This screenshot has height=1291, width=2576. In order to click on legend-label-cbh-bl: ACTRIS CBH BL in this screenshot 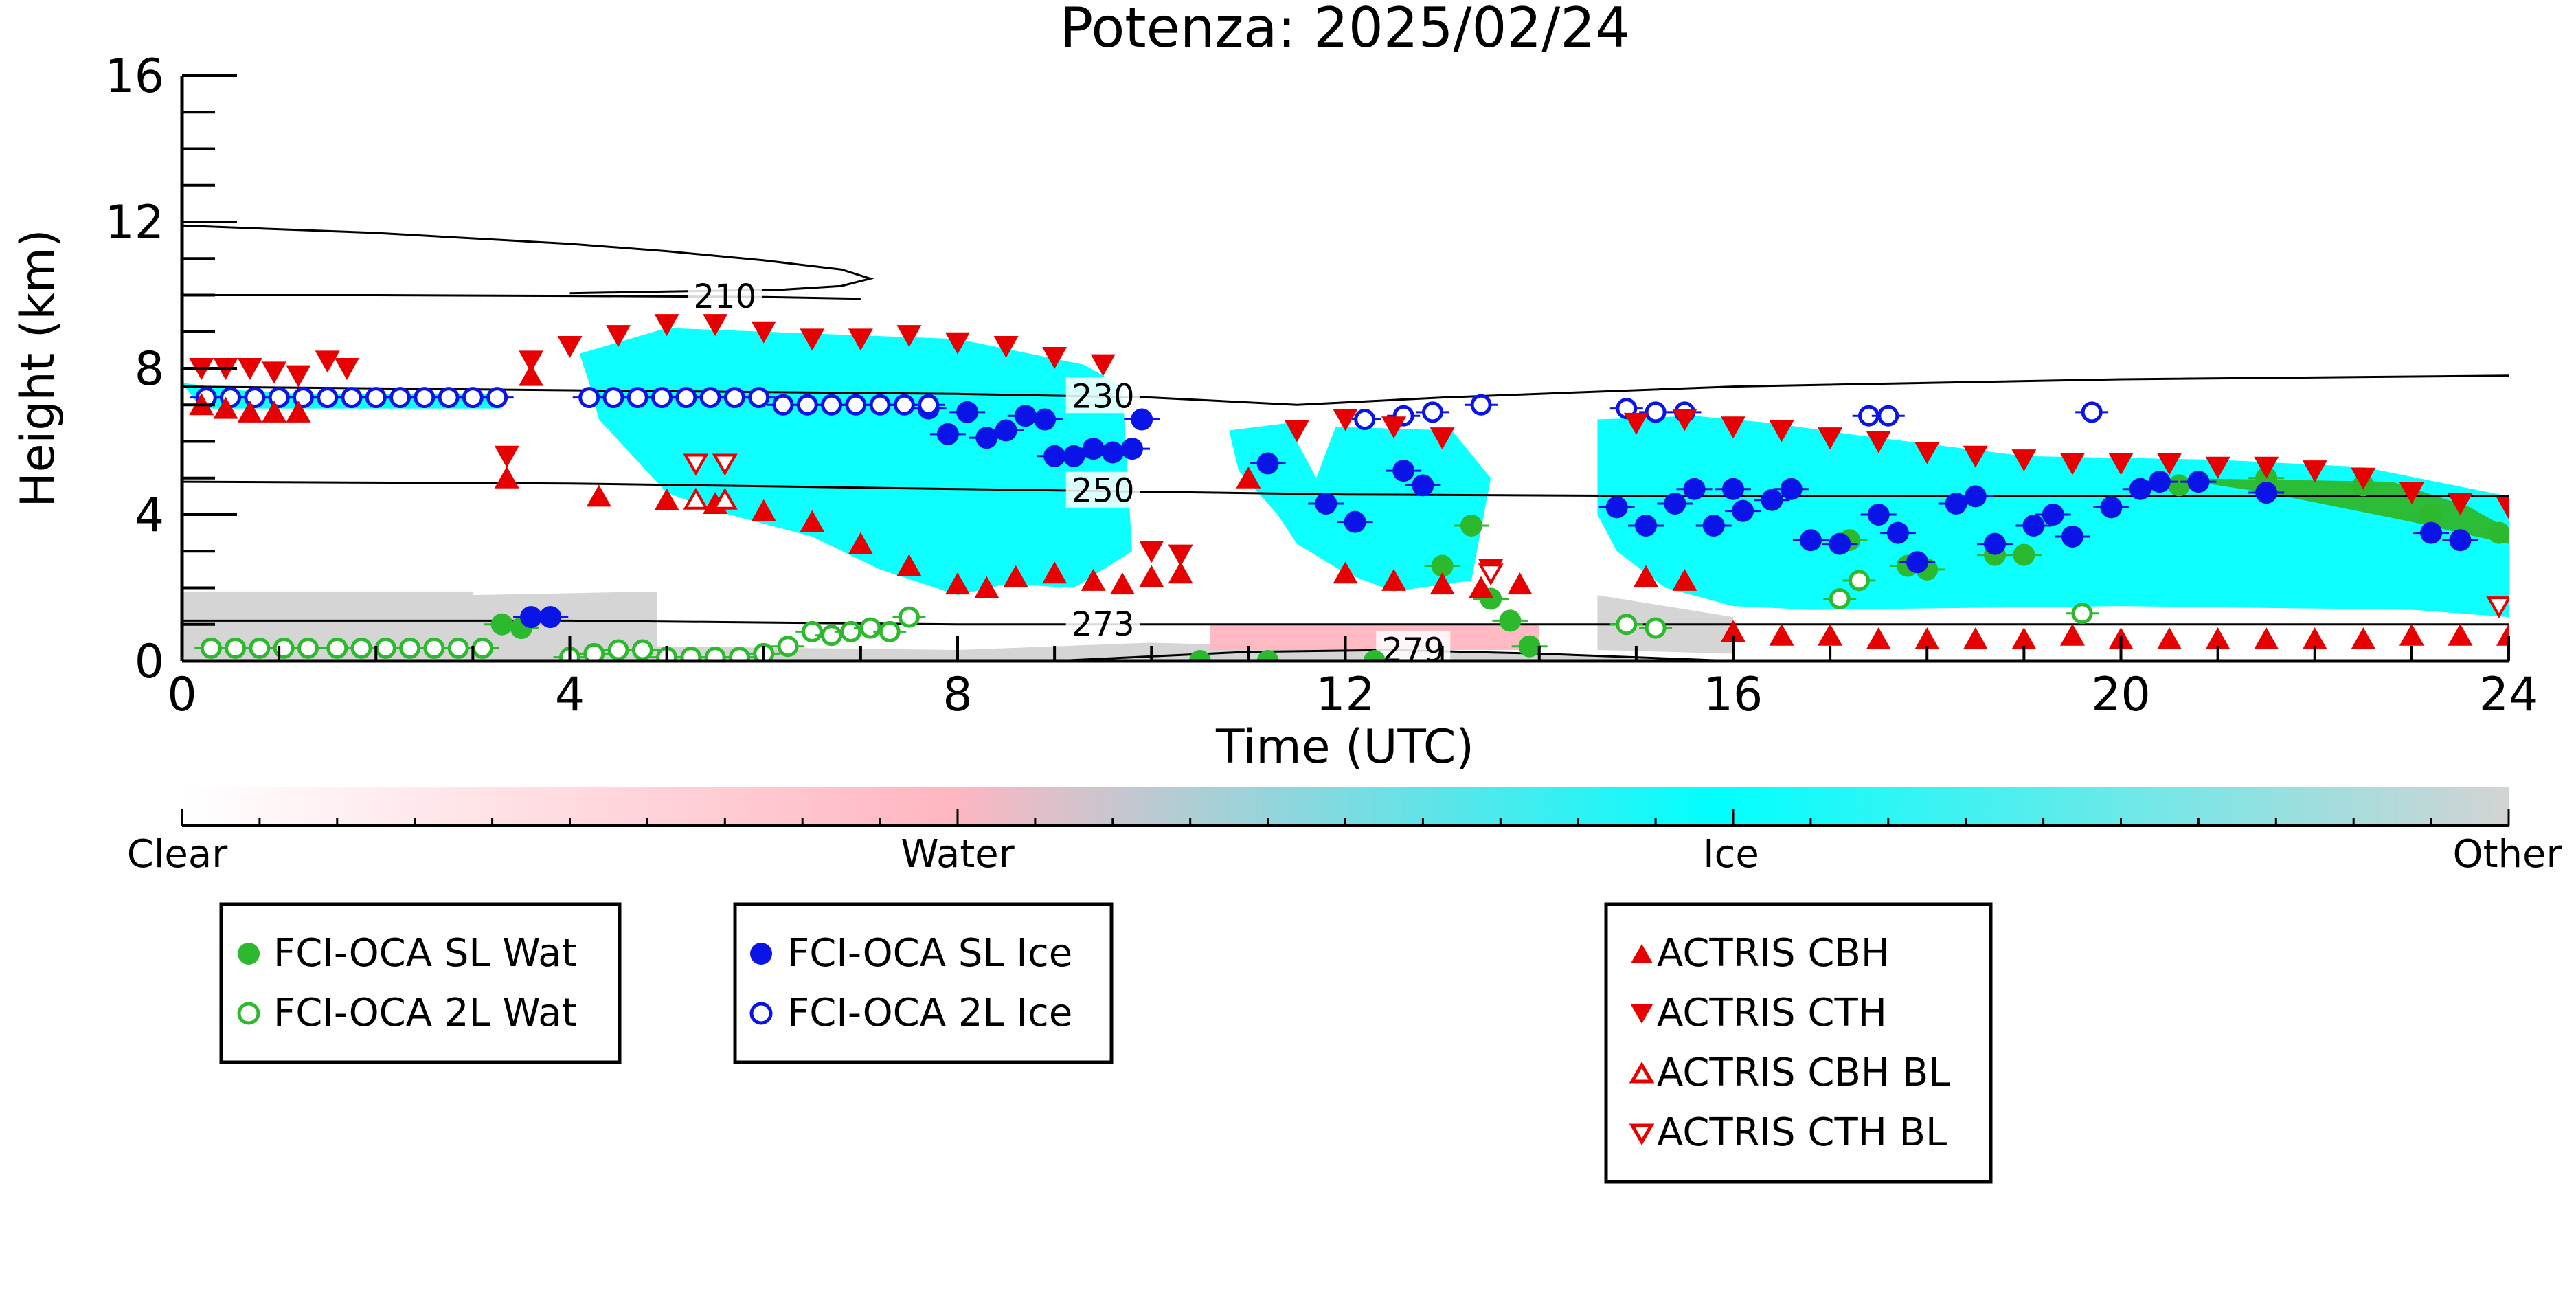, I will do `click(1803, 1073)`.